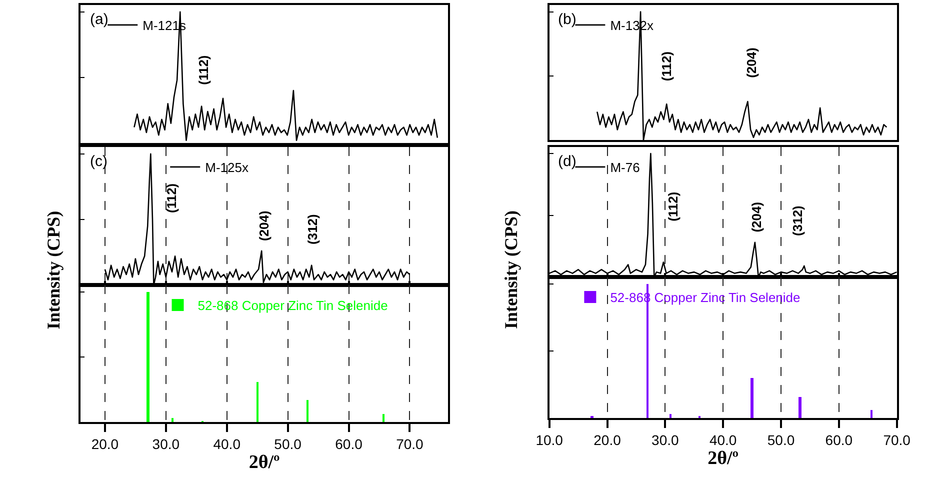 Image resolution: width=940 pixels, height=500 pixels. What do you see at coordinates (625, 168) in the screenshot?
I see `legend-label: M-76` at bounding box center [625, 168].